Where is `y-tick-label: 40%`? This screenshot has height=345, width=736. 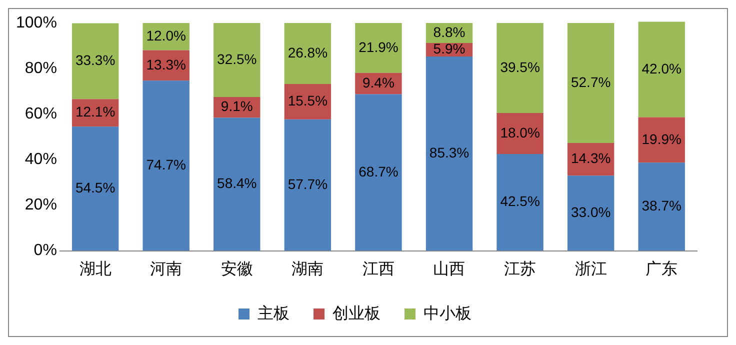
y-tick-label: 40% is located at coordinates (40, 159).